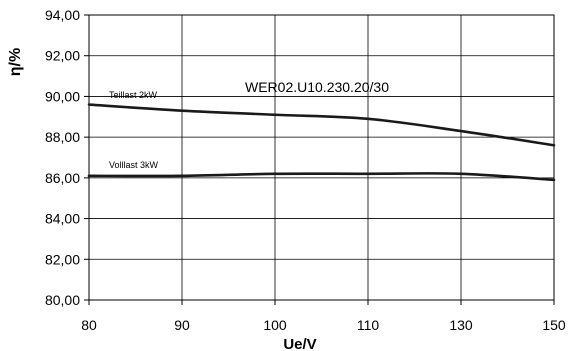 Image resolution: width=569 pixels, height=351 pixels. I want to click on x-tick-label: 90, so click(182, 325).